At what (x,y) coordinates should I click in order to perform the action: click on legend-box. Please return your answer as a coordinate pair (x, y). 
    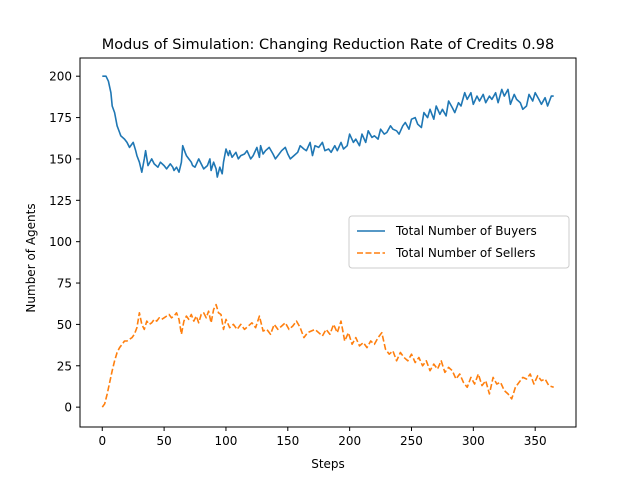
    Looking at the image, I should click on (459, 242).